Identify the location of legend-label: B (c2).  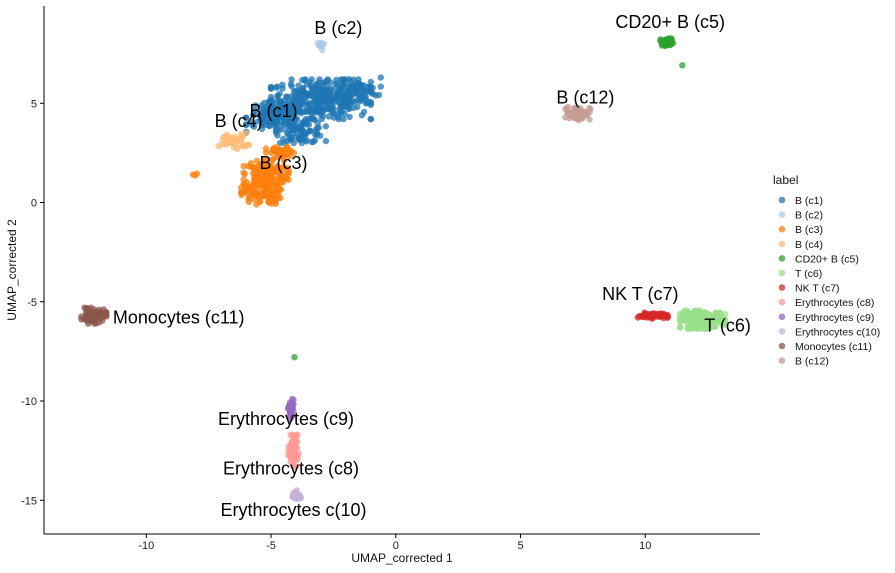
(809, 216).